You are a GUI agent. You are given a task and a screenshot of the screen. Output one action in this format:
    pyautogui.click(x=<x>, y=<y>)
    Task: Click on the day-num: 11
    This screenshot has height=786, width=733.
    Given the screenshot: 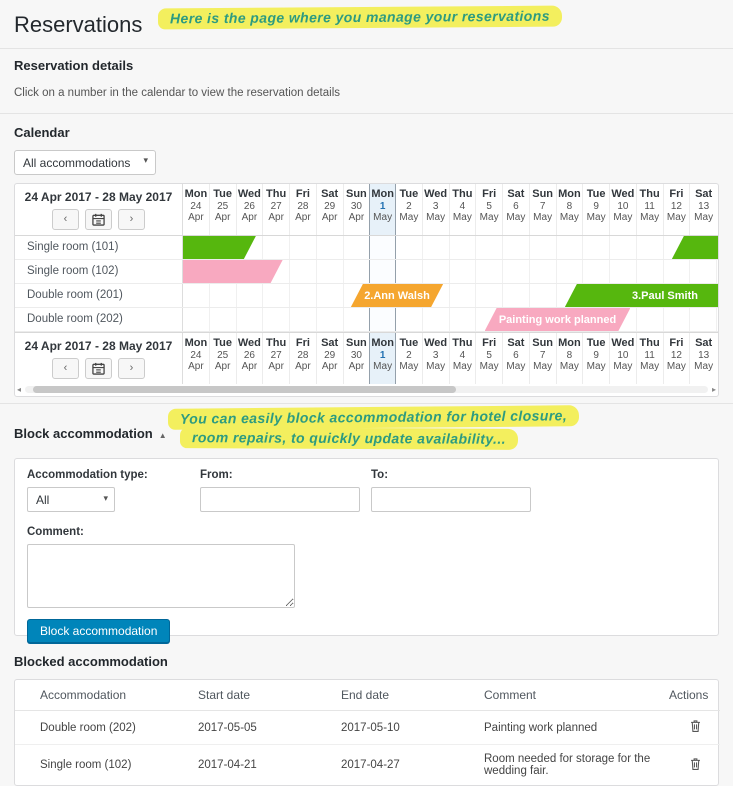 What is the action you would take?
    pyautogui.click(x=649, y=355)
    